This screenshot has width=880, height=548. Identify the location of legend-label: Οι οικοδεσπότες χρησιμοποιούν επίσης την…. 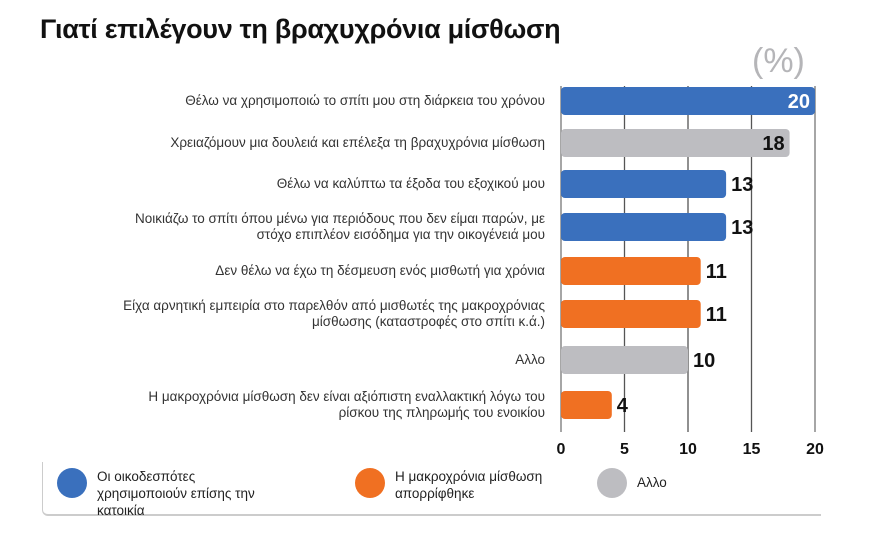
(176, 493).